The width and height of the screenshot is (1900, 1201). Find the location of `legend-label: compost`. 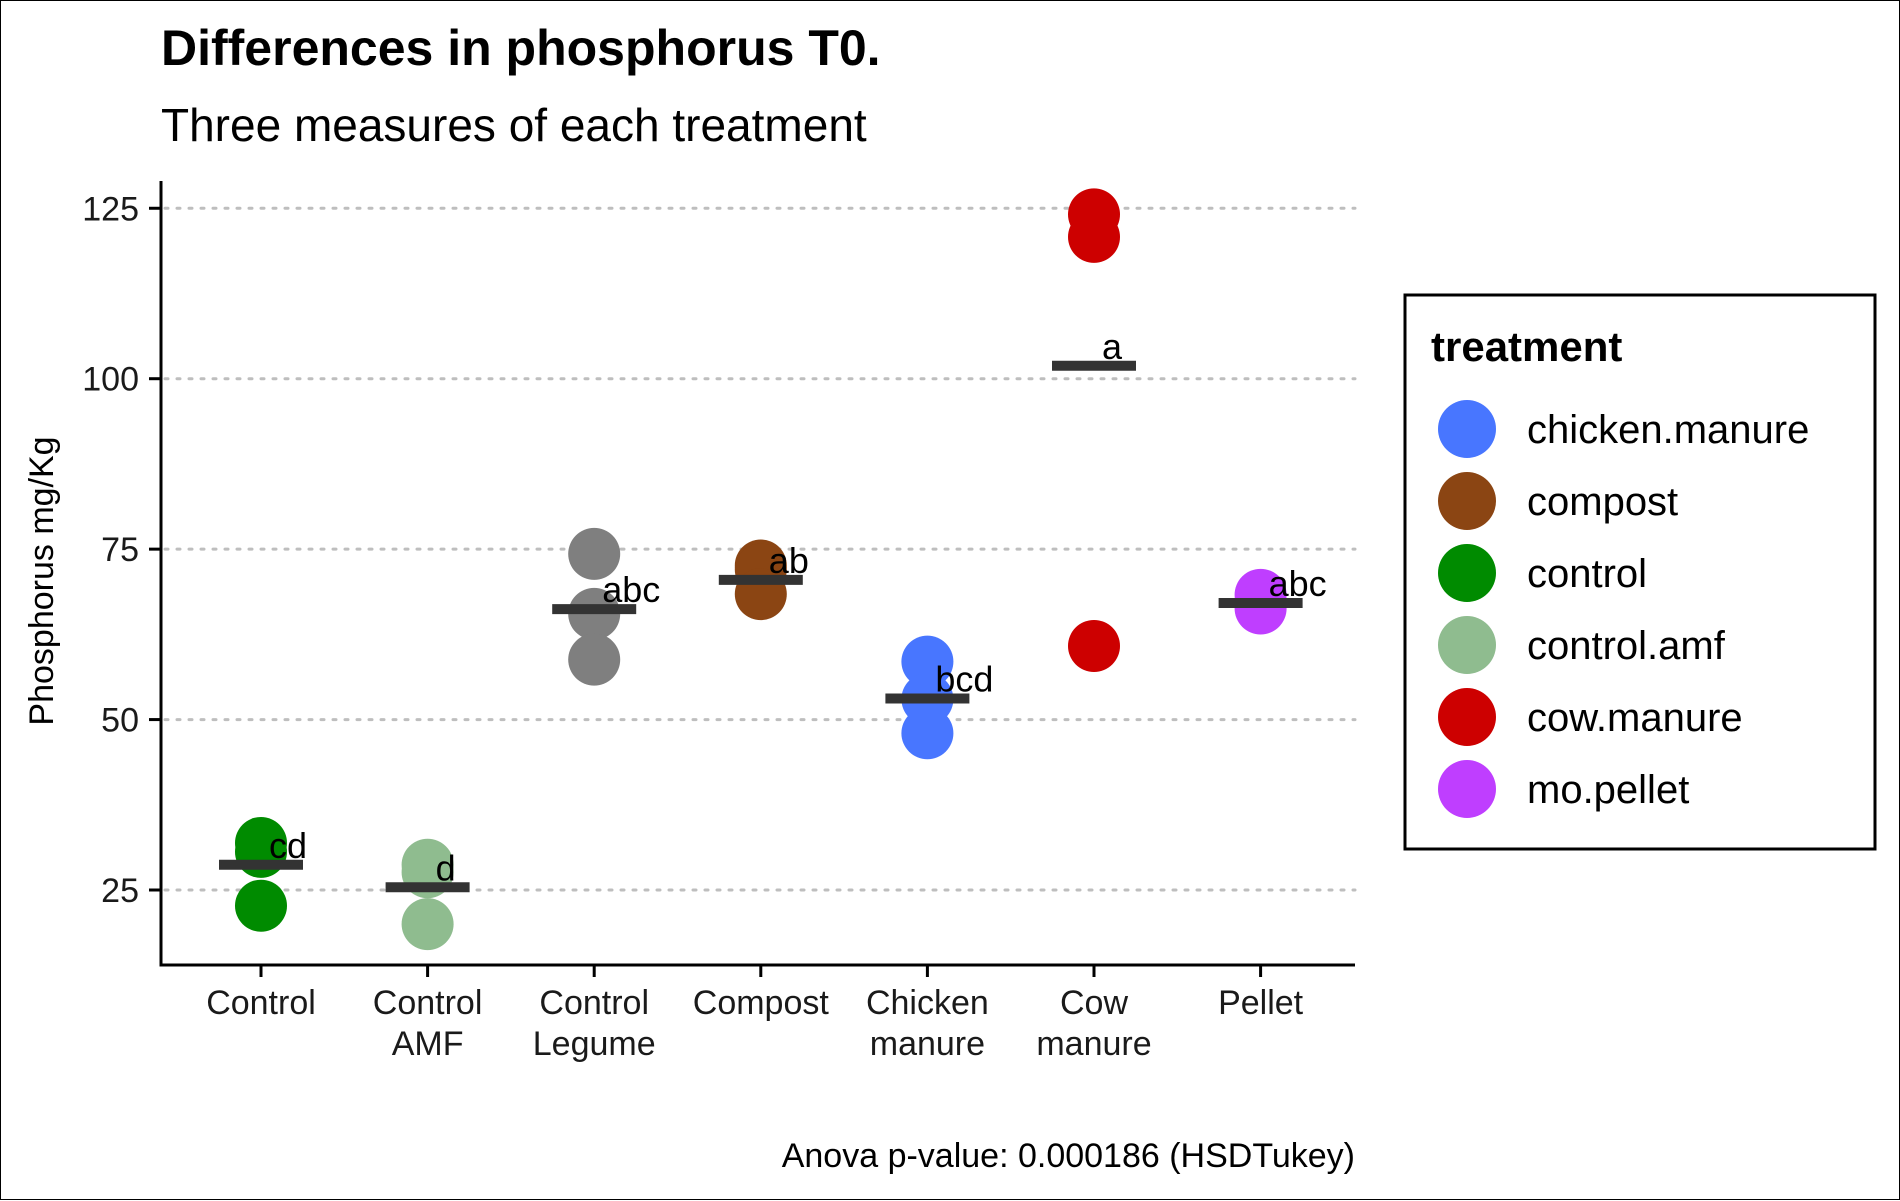

legend-label: compost is located at coordinates (1602, 502).